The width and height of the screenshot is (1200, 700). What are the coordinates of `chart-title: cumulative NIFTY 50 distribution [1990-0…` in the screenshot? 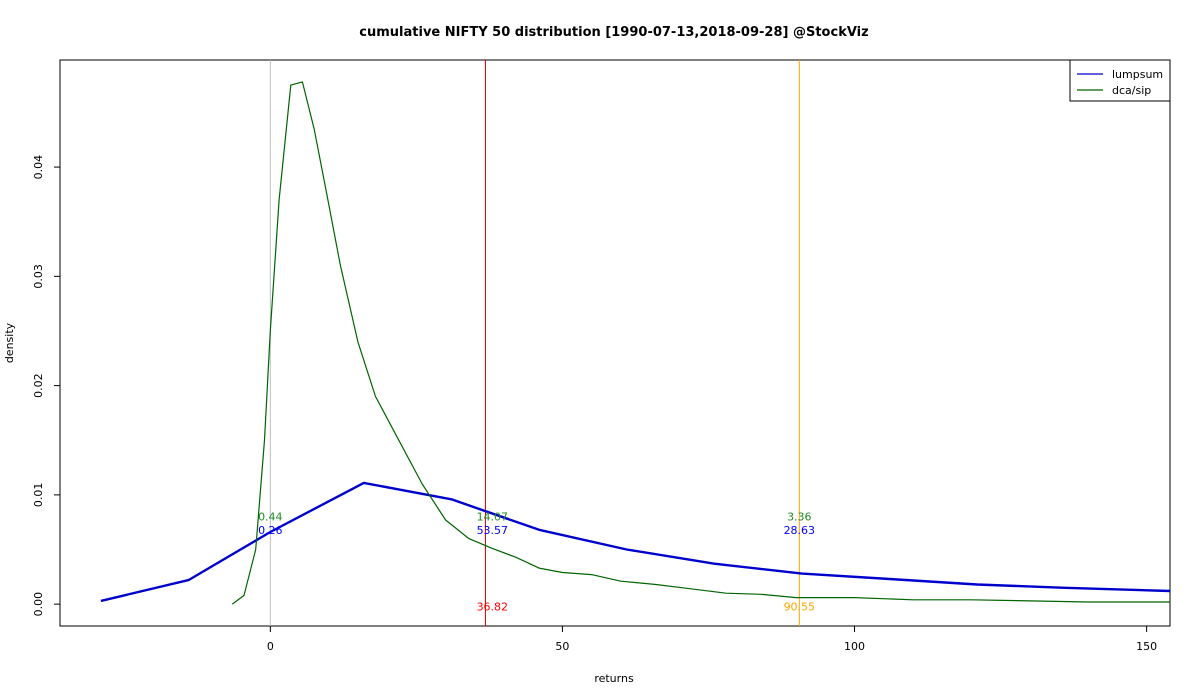 It's located at (613, 32).